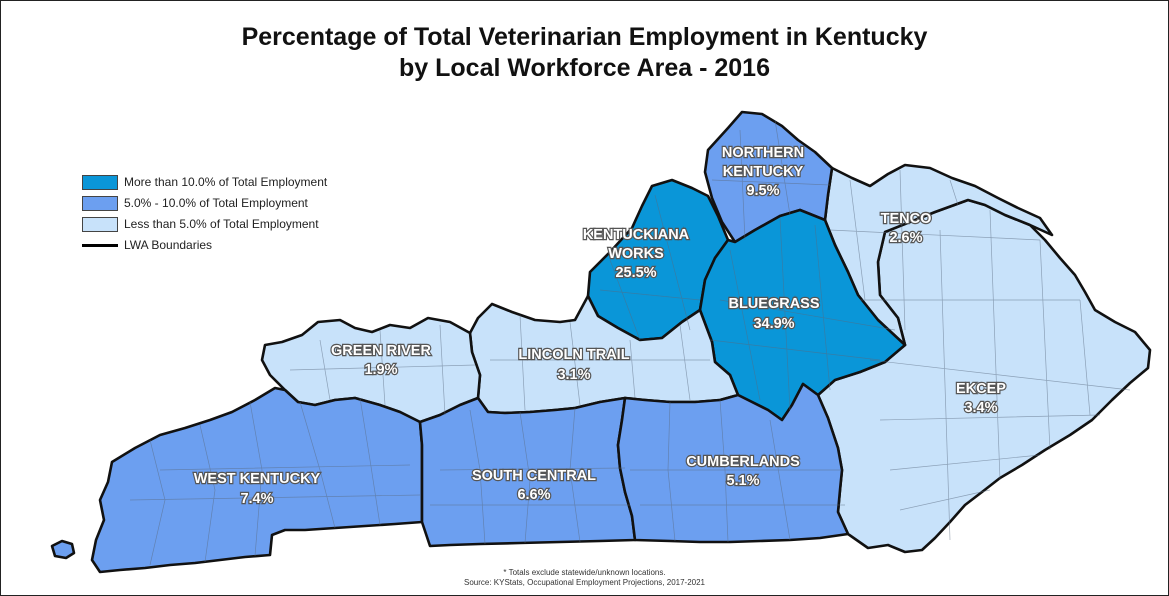  What do you see at coordinates (742, 481) in the screenshot?
I see `label-cumberlands-value: 5.1%` at bounding box center [742, 481].